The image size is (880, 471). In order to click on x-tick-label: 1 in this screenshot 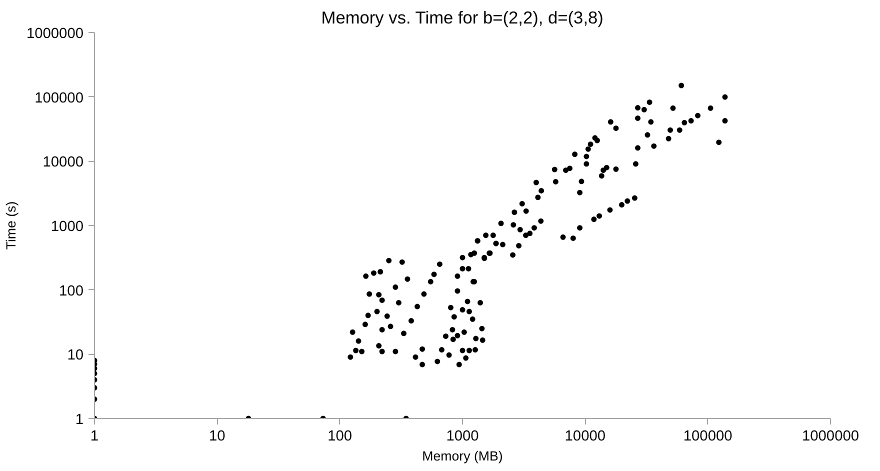, I will do `click(94, 436)`.